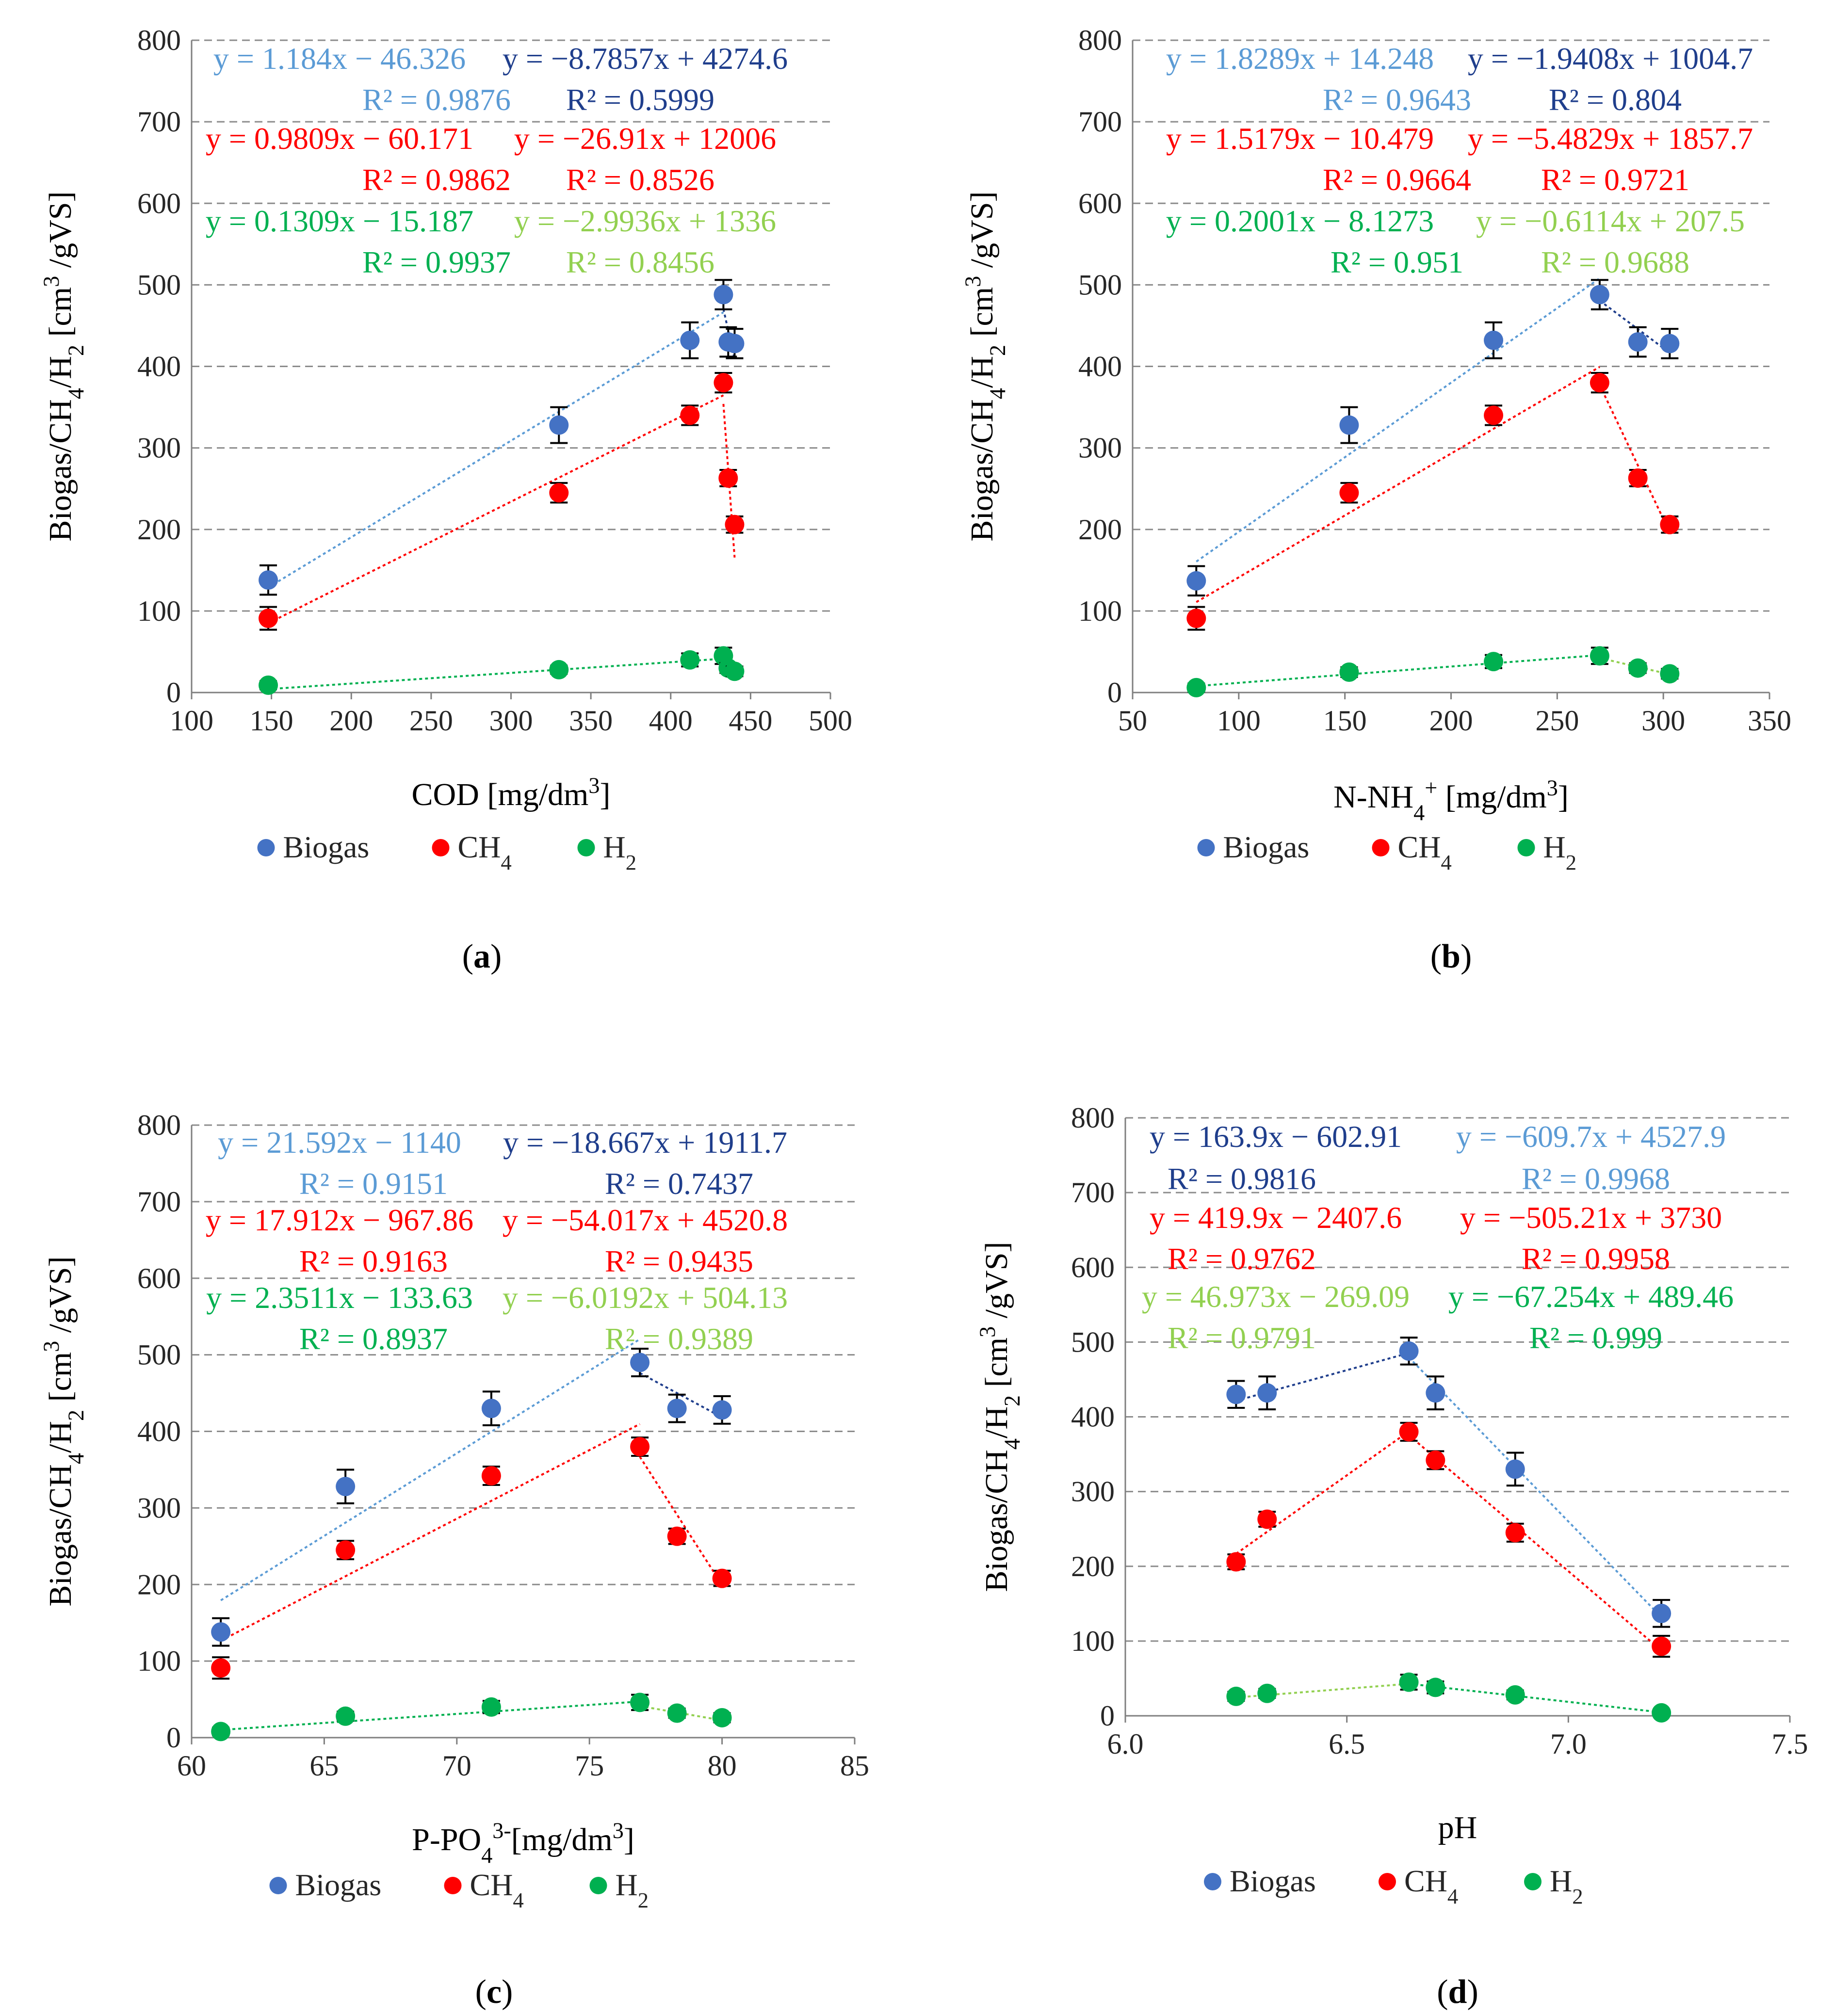  Describe the element at coordinates (1239, 721) in the screenshot. I see `x-tick-label: 100` at that location.